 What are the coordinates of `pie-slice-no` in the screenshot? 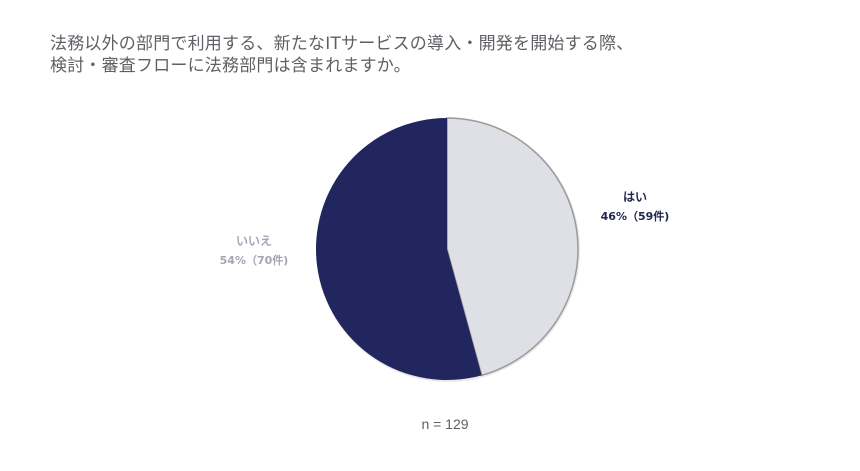 It's located at (399, 249).